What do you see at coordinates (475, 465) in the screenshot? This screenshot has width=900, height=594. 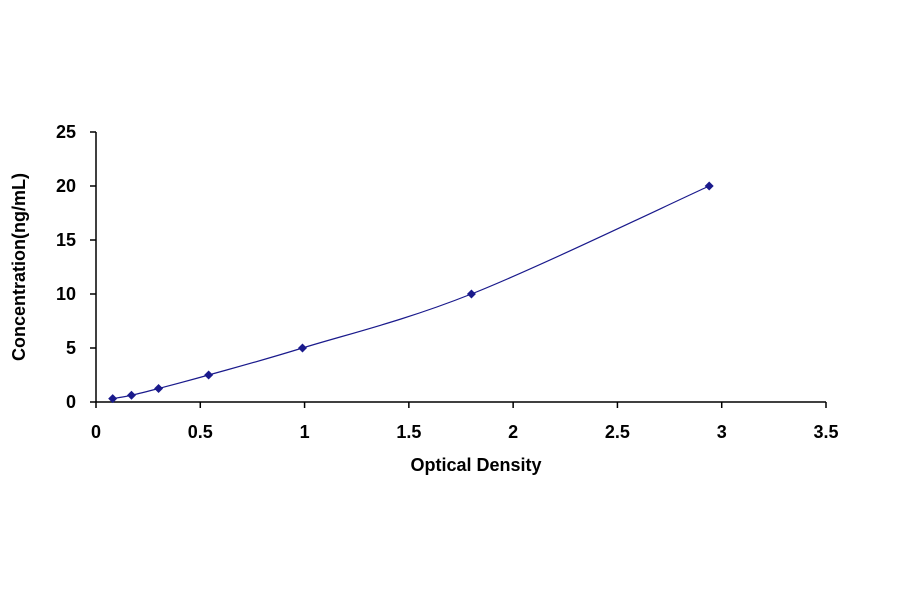 I see `x-axis-title: Optical Density` at bounding box center [475, 465].